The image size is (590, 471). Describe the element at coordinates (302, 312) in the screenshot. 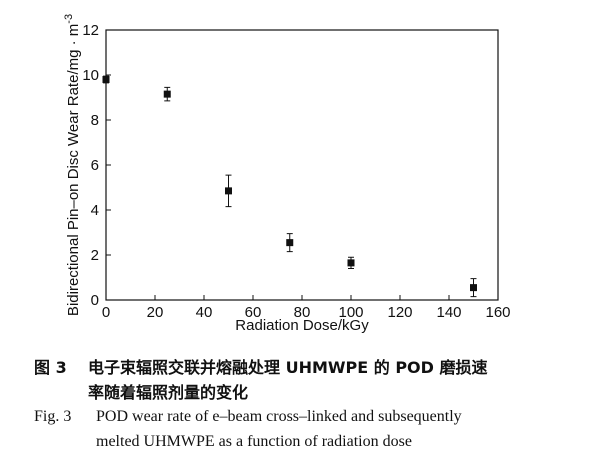

I see `x-tick-label: 80` at that location.